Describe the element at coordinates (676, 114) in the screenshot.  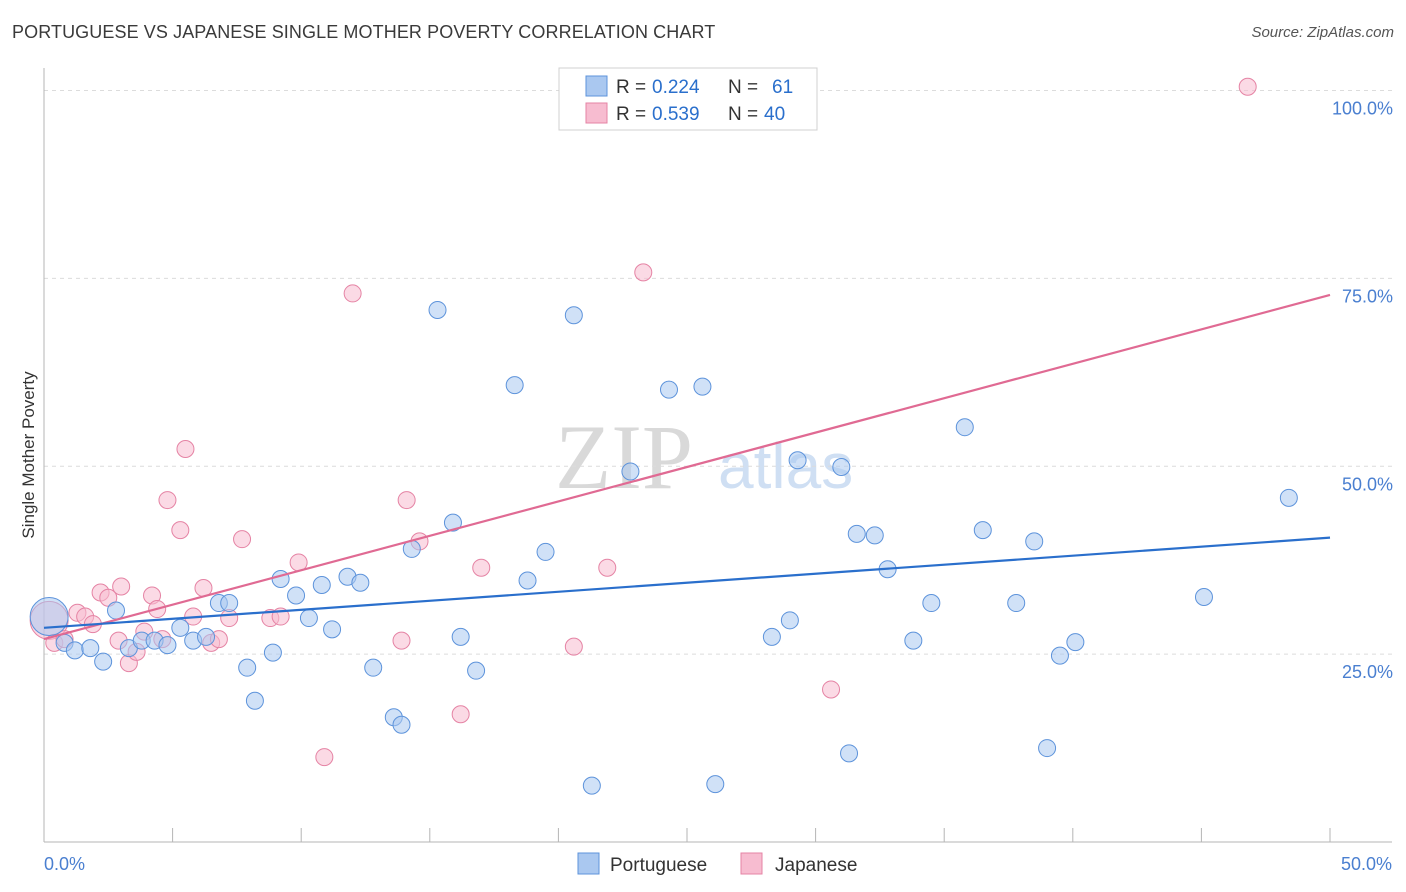
I see `legend-r-value-japanese: 0.539` at that location.